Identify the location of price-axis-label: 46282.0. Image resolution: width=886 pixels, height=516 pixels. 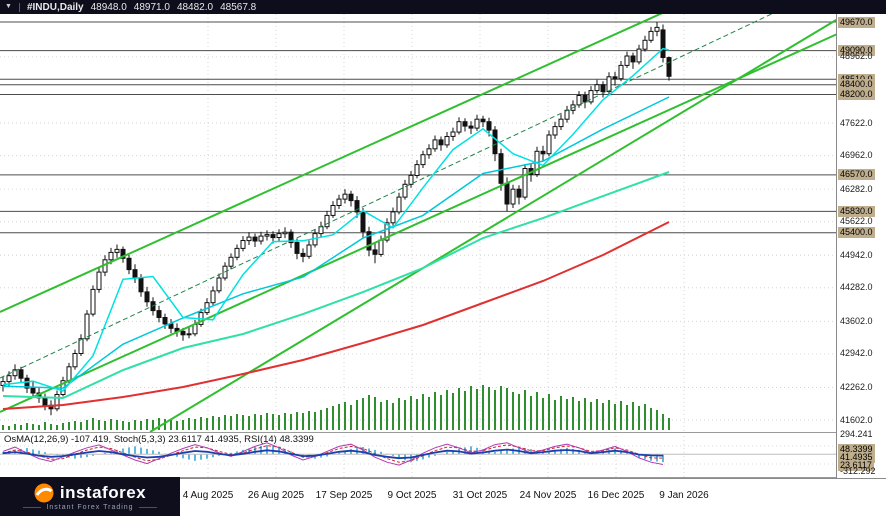
(856, 188).